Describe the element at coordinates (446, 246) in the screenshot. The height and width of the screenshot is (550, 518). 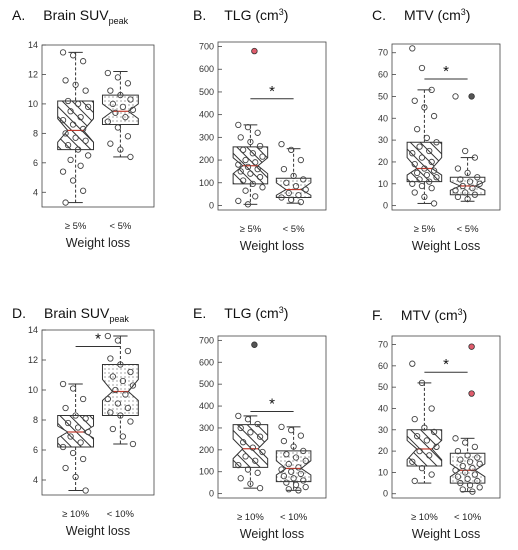
I see `x-axis-title: Weight Loss` at that location.